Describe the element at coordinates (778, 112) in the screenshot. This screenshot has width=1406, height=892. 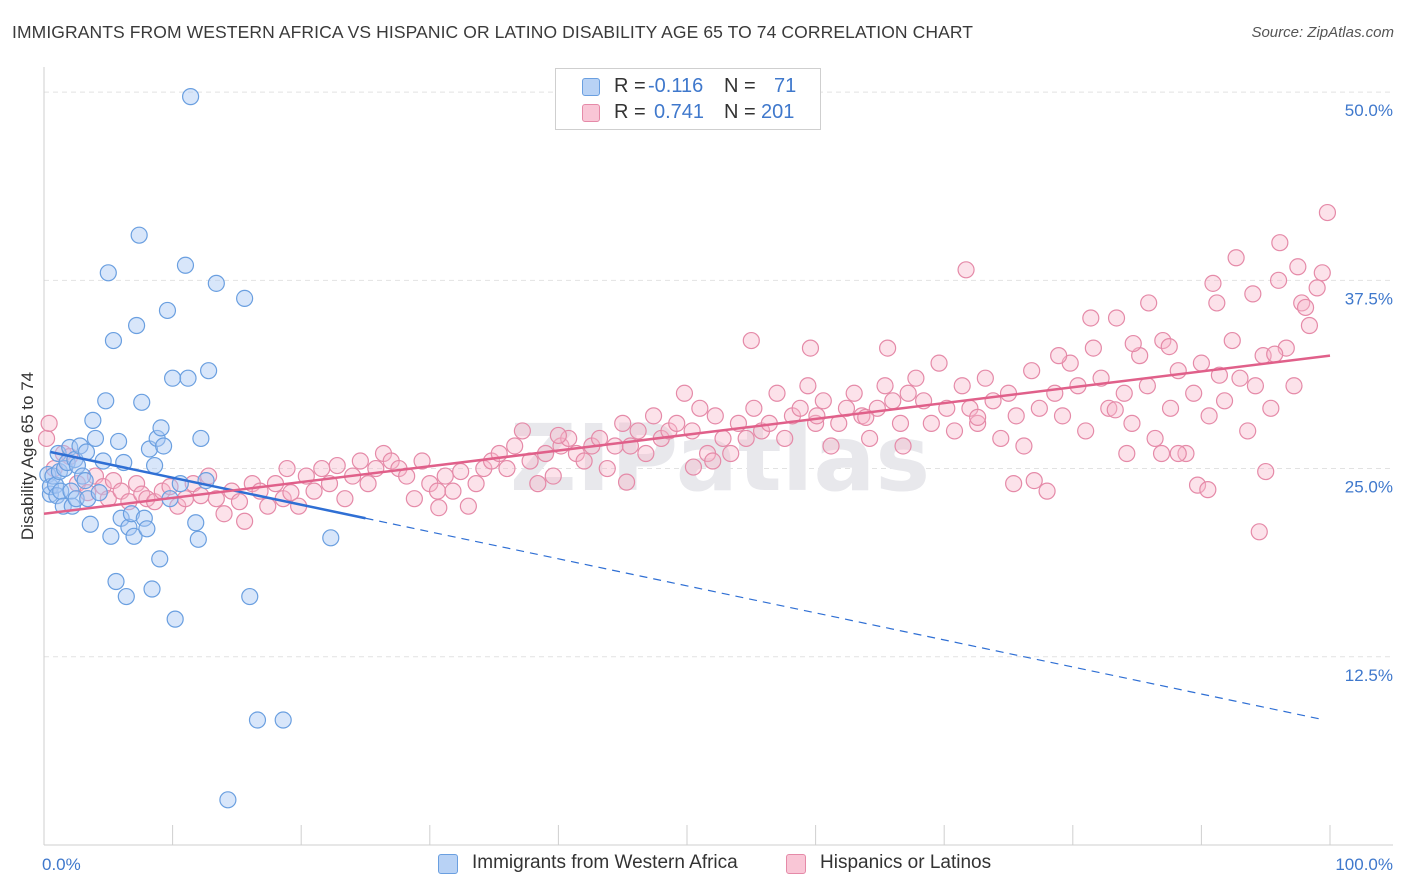
I see `legend-n-value: 201` at that location.